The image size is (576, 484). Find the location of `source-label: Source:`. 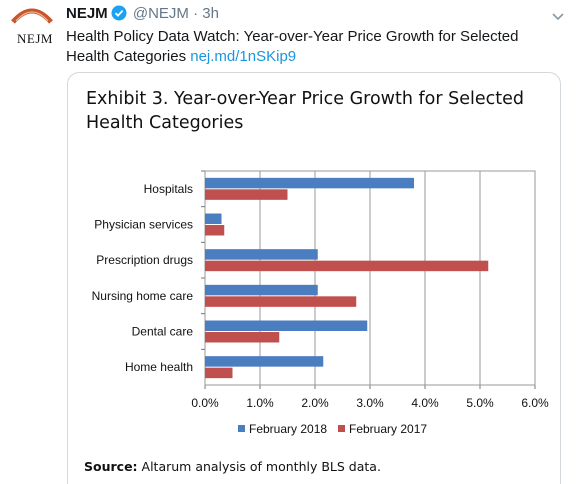

source-label: Source: is located at coordinates (111, 466).